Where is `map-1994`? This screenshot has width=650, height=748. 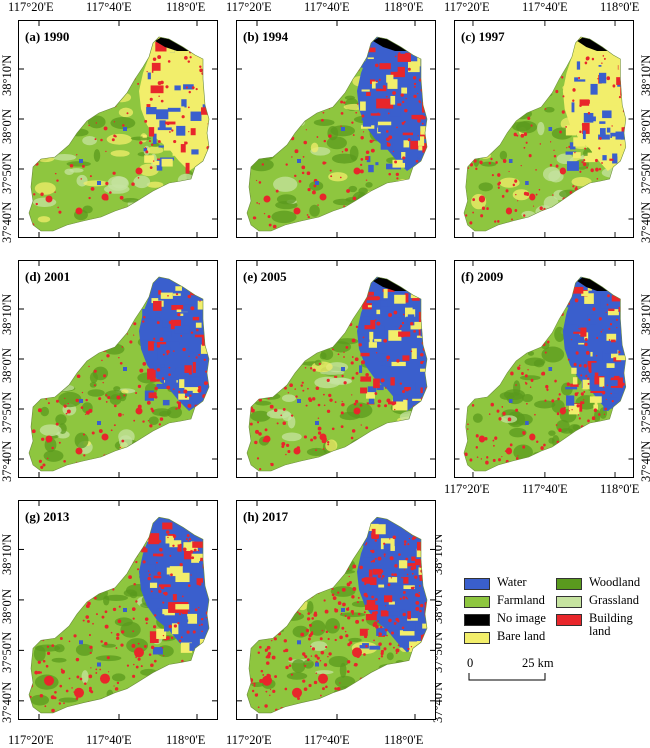 map-1994 is located at coordinates (336, 129).